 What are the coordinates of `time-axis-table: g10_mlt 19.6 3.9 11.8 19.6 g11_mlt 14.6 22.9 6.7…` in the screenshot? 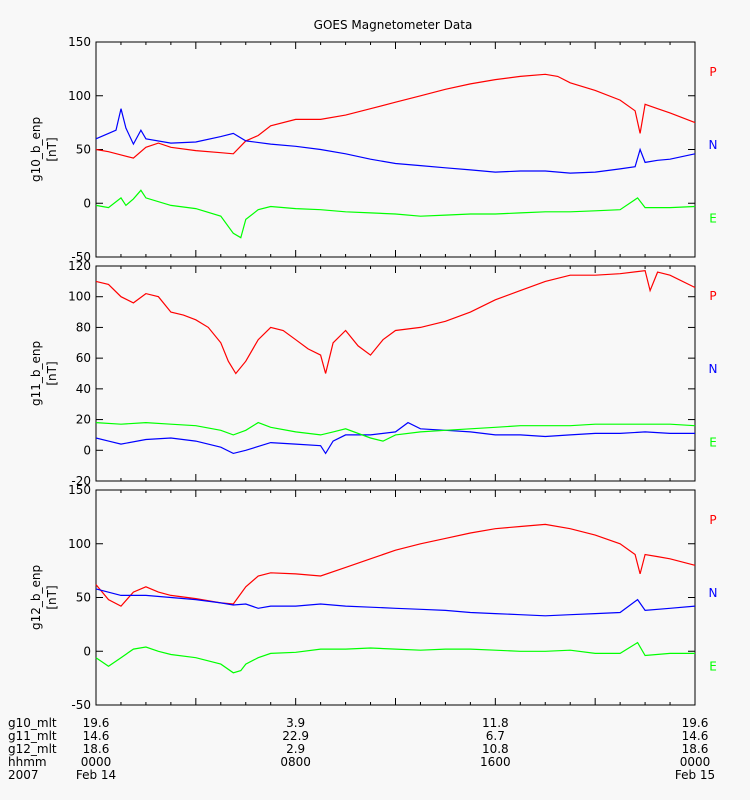 It's located at (361, 749).